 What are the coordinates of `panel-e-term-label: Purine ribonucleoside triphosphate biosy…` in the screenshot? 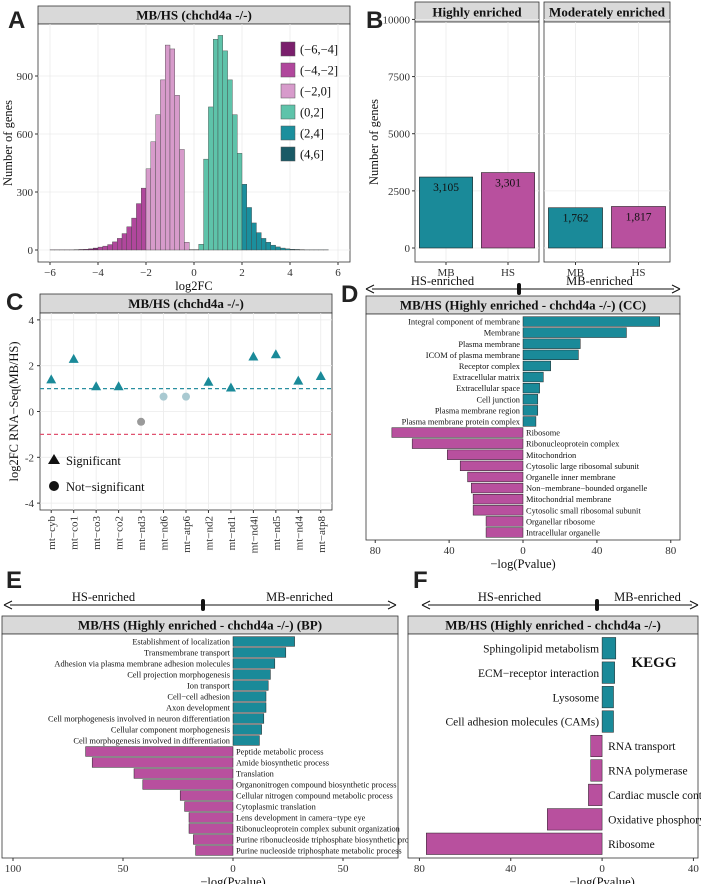 It's located at (329, 840).